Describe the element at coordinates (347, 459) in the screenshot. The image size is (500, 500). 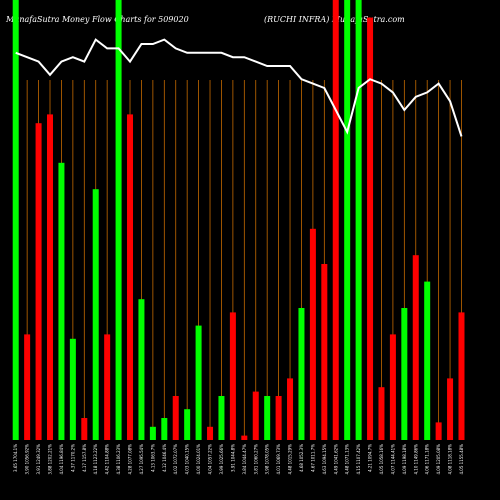
I see `x-tick-label: 4.48 1071.13%` at that location.